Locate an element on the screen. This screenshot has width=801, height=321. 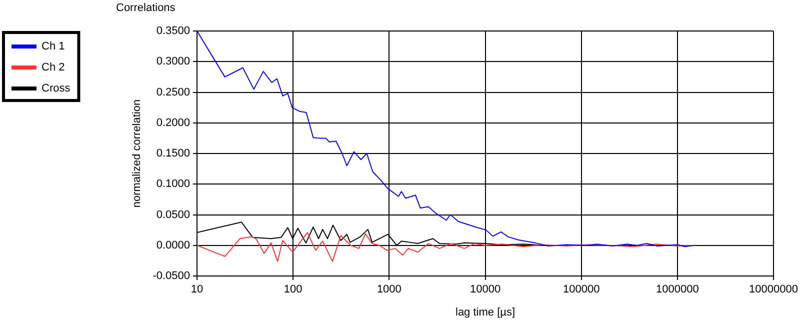
y-tick-label: 0.2500 is located at coordinates (173, 92).